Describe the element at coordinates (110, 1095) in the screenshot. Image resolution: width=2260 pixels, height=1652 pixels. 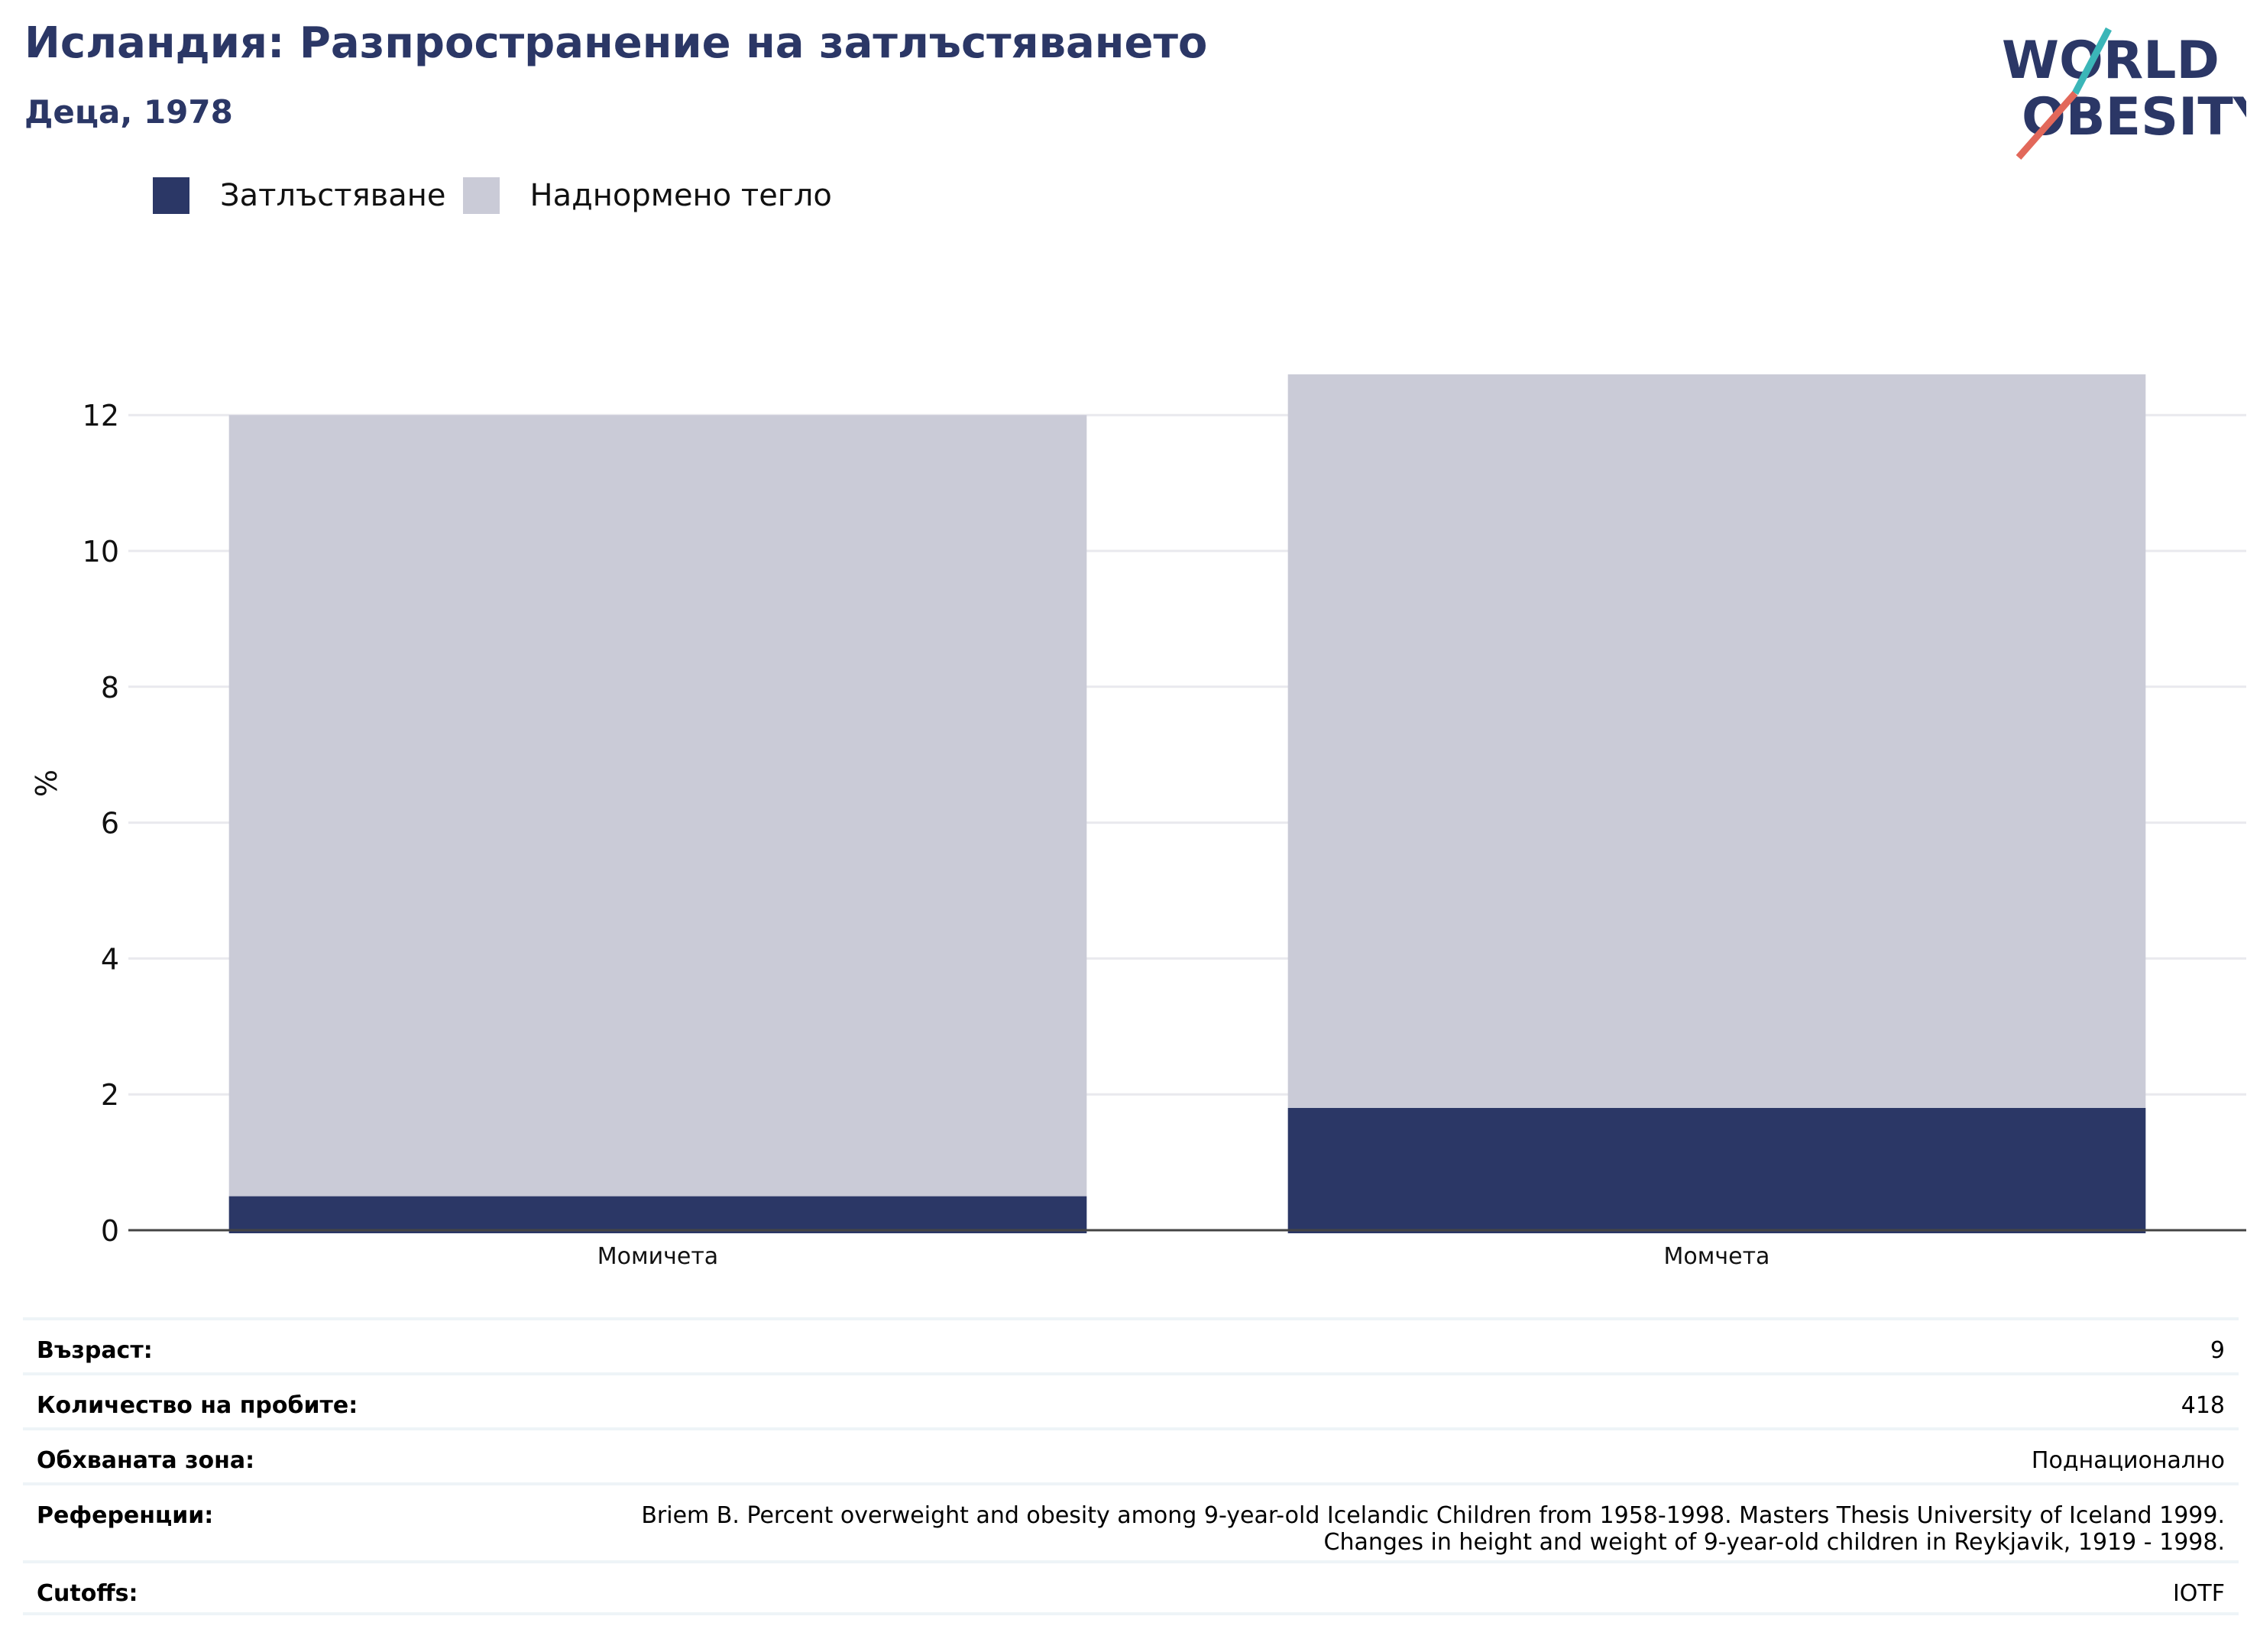
I see `y-tick-label-2: 2` at that location.